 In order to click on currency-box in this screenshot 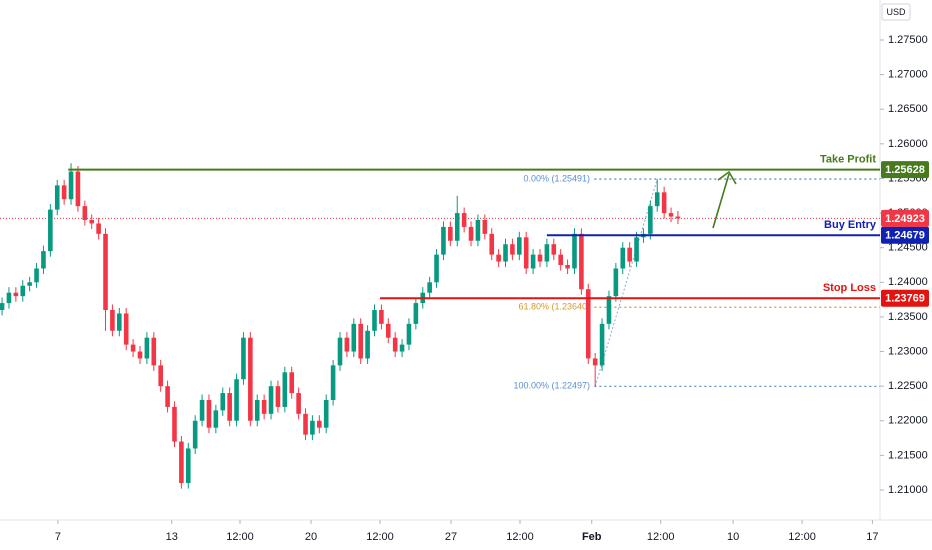, I will do `click(896, 12)`.